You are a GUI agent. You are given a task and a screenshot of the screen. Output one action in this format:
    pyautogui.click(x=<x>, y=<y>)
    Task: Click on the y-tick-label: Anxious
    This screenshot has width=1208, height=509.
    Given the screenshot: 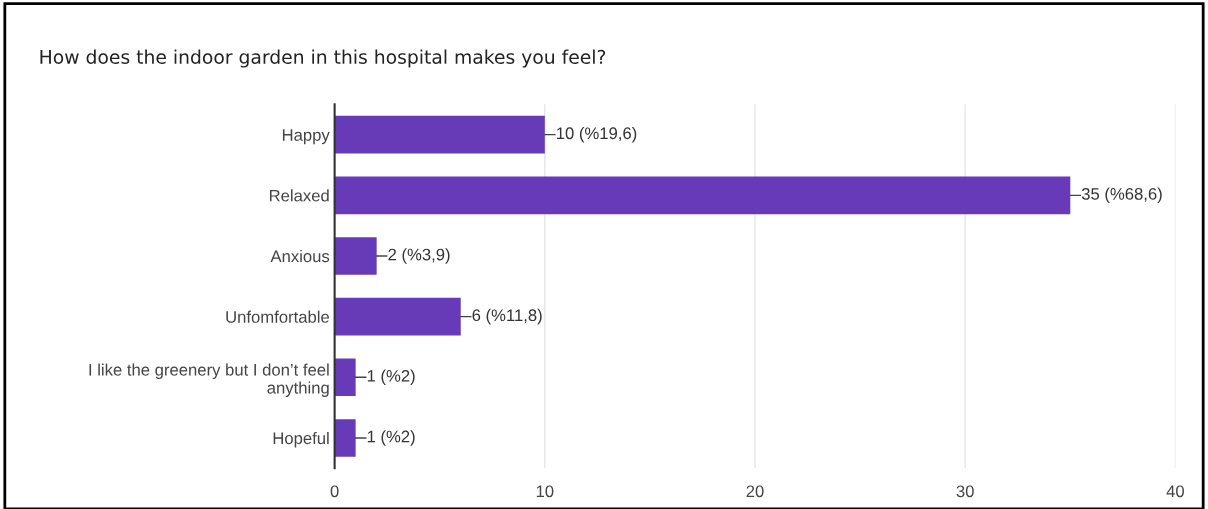 What is the action you would take?
    pyautogui.click(x=300, y=256)
    